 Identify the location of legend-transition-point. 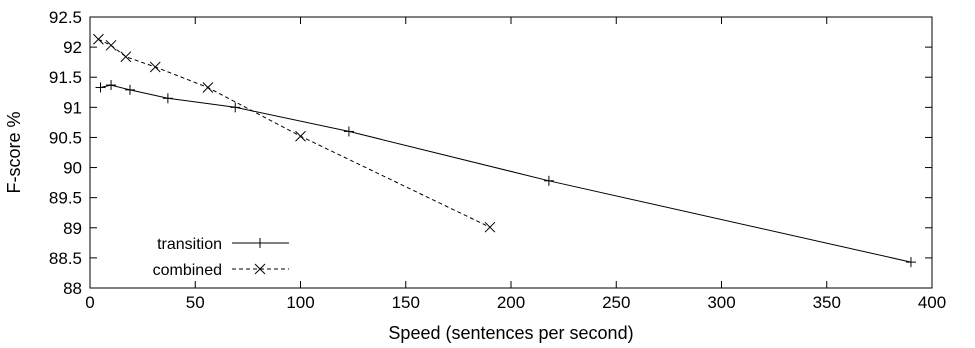
(260, 243).